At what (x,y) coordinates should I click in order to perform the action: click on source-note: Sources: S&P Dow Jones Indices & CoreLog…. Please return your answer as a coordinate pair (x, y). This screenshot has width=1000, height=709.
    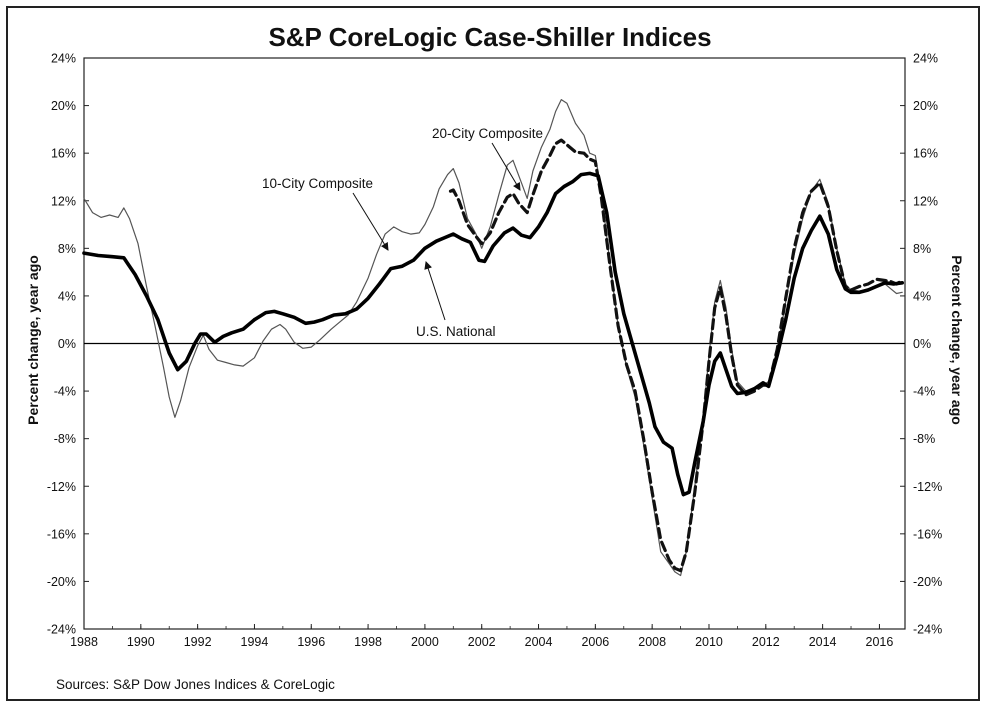
    Looking at the image, I should click on (195, 684).